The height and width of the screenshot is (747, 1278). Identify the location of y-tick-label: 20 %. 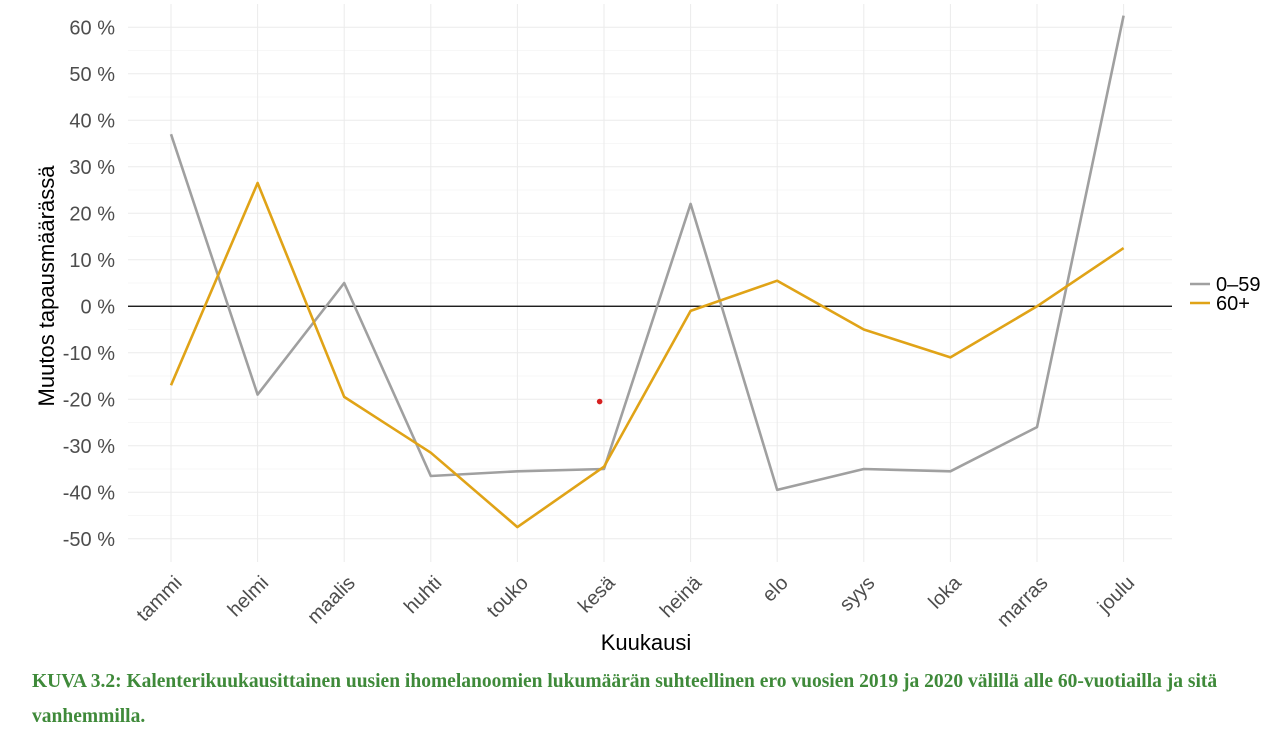
(92, 214).